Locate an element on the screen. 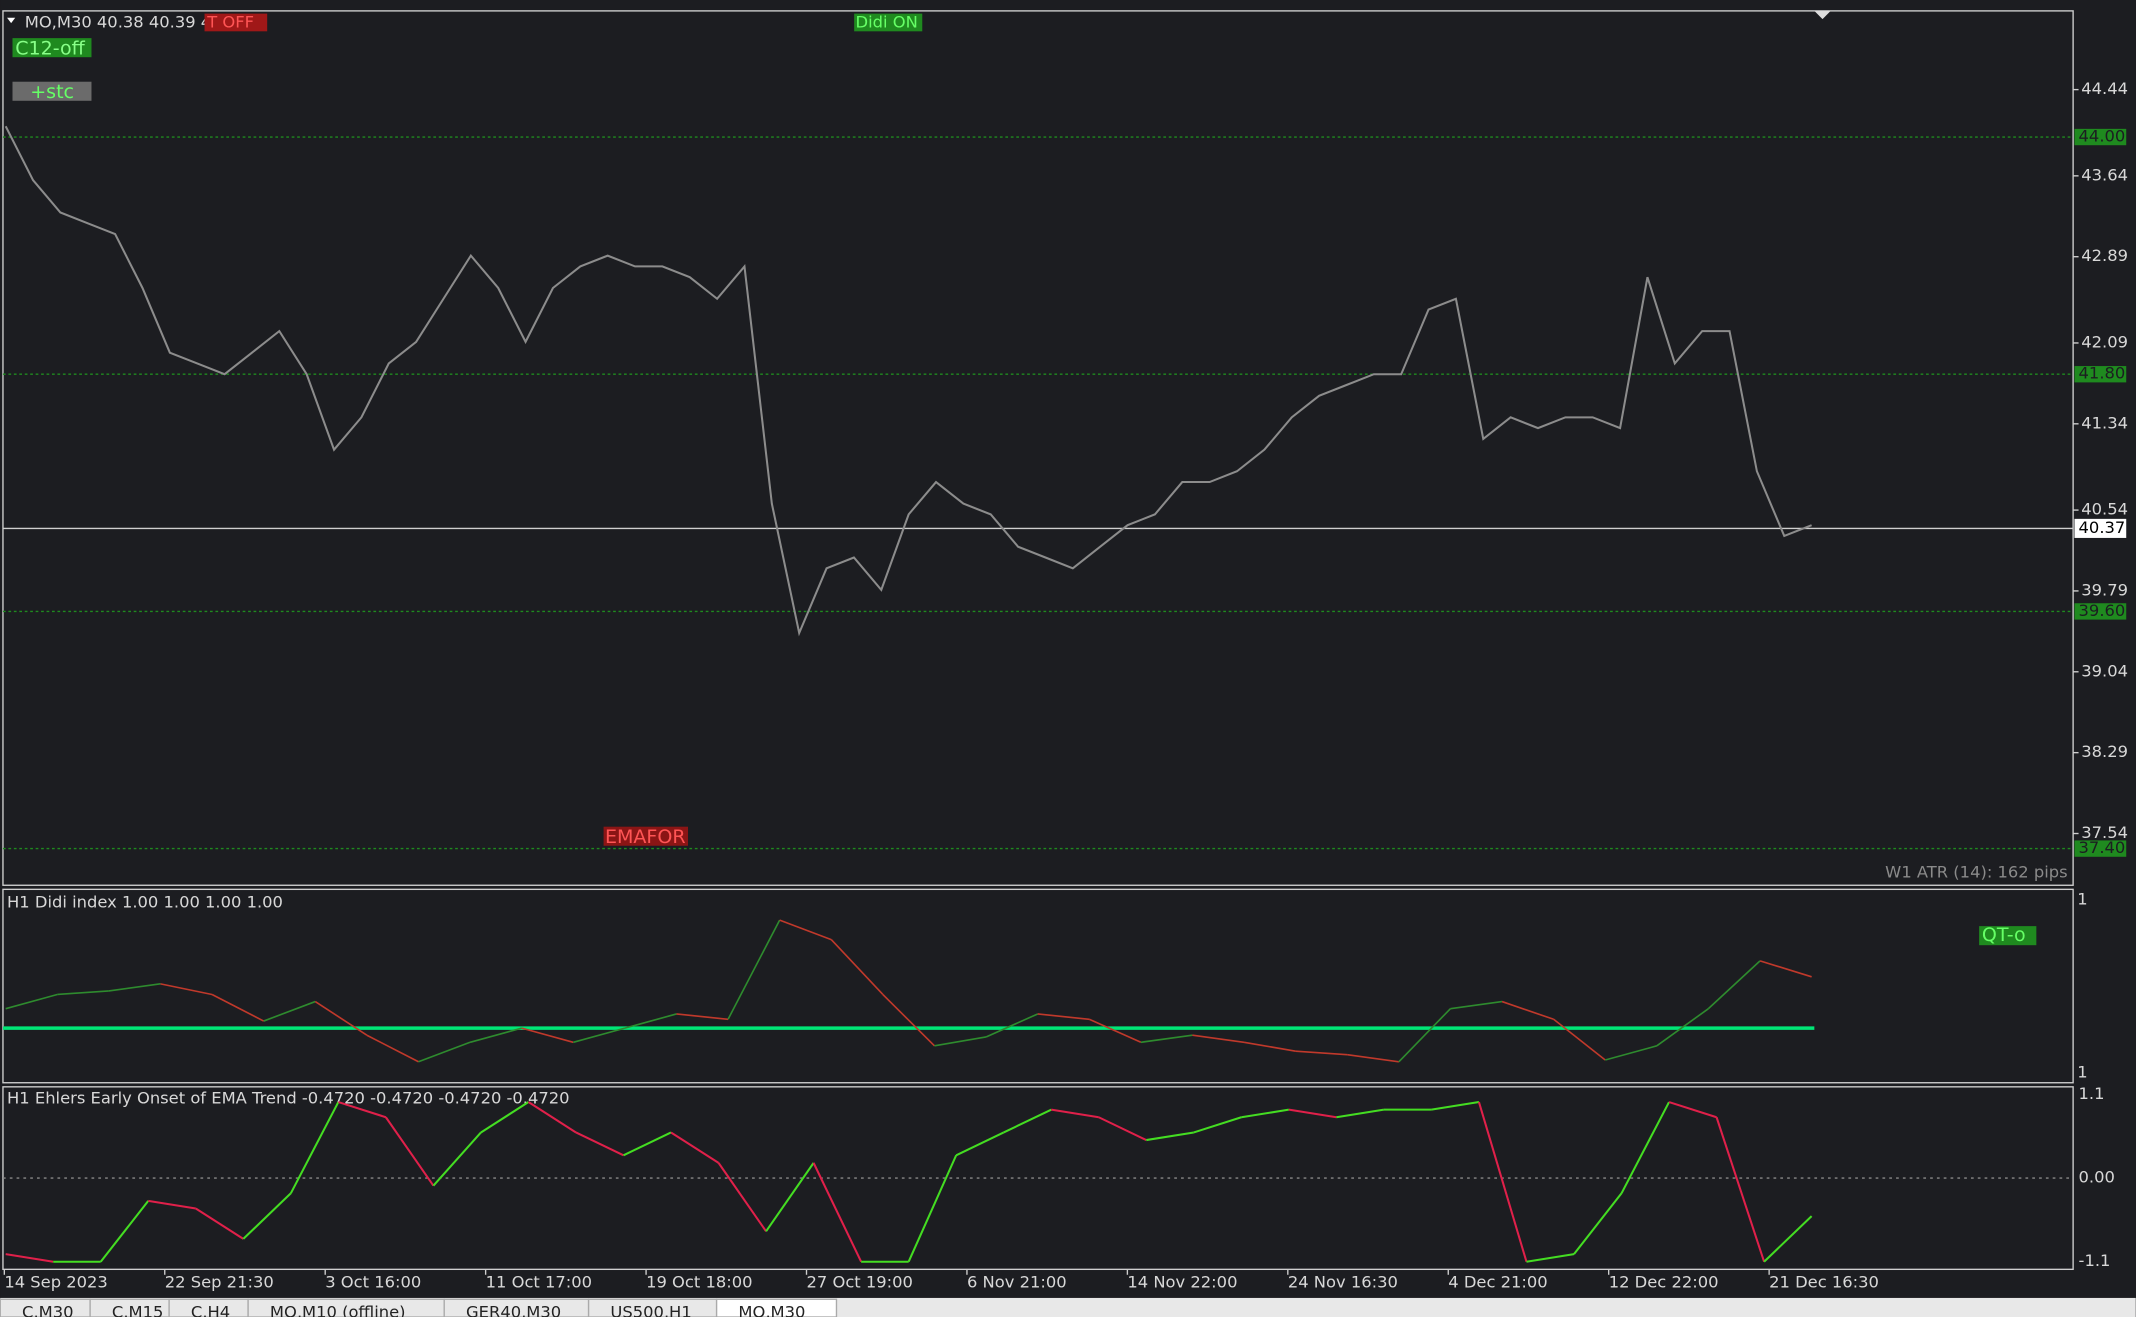 This screenshot has height=1317, width=2136. y-tick-label: 43.64 is located at coordinates (2104, 174).